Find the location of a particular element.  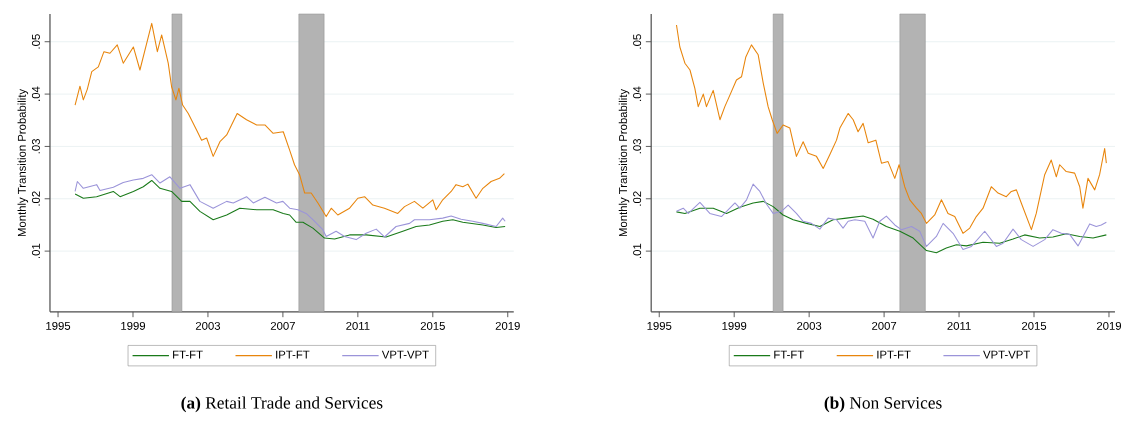

text: (a) Retail Trade and Services is located at coordinates (282, 404).